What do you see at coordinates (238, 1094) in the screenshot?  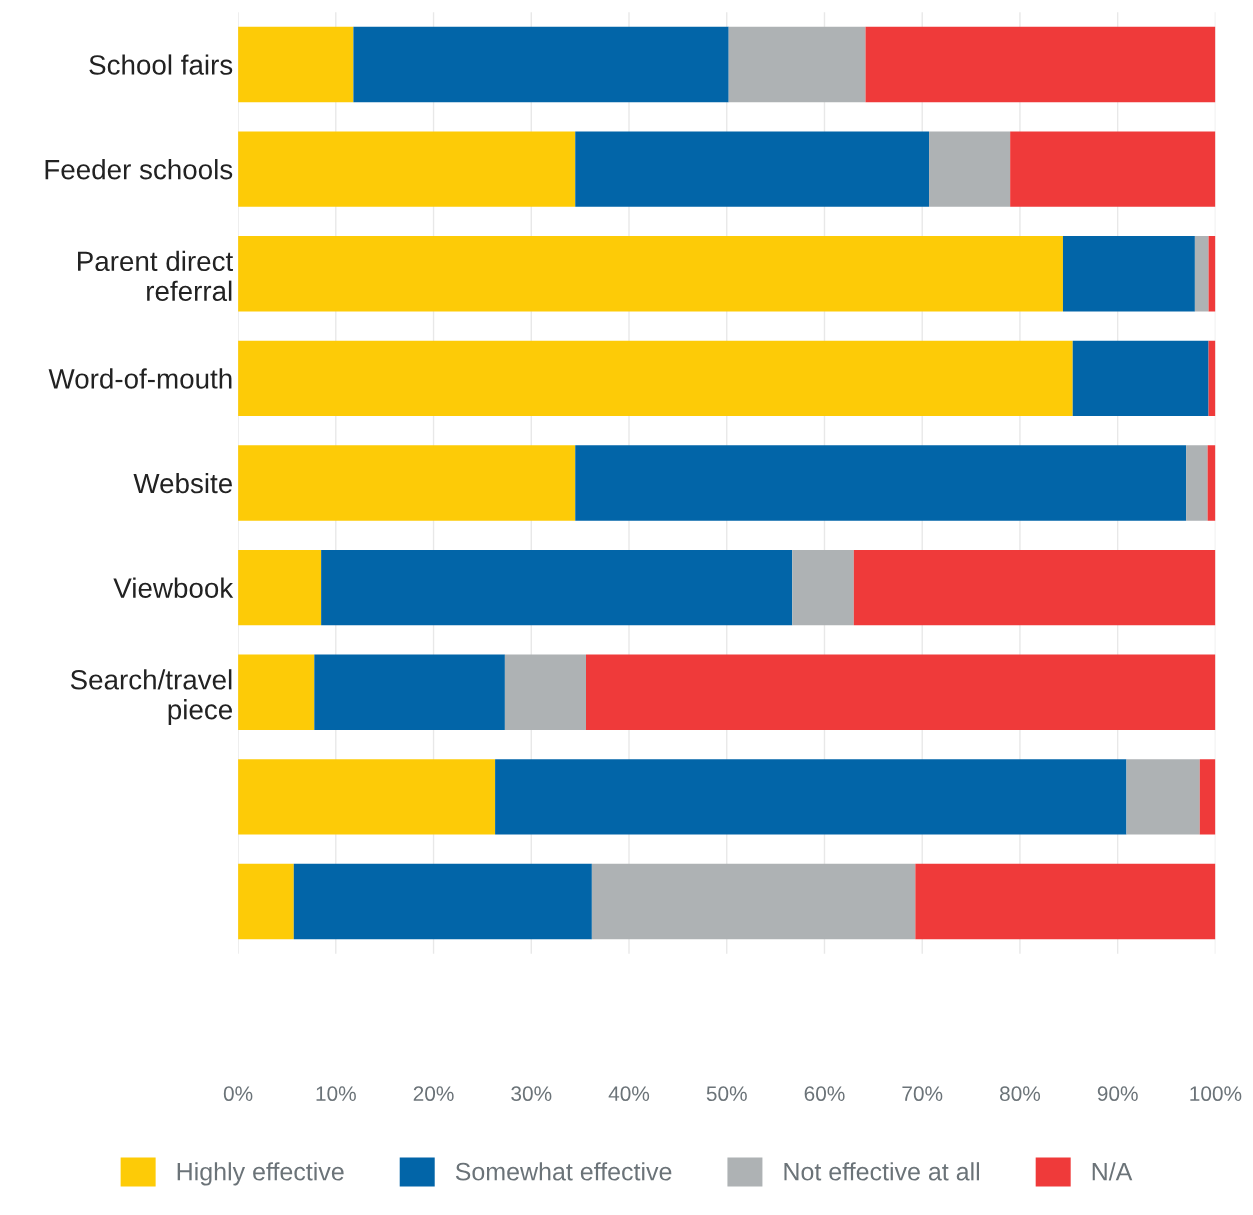 I see `x-tick-label: 0%` at bounding box center [238, 1094].